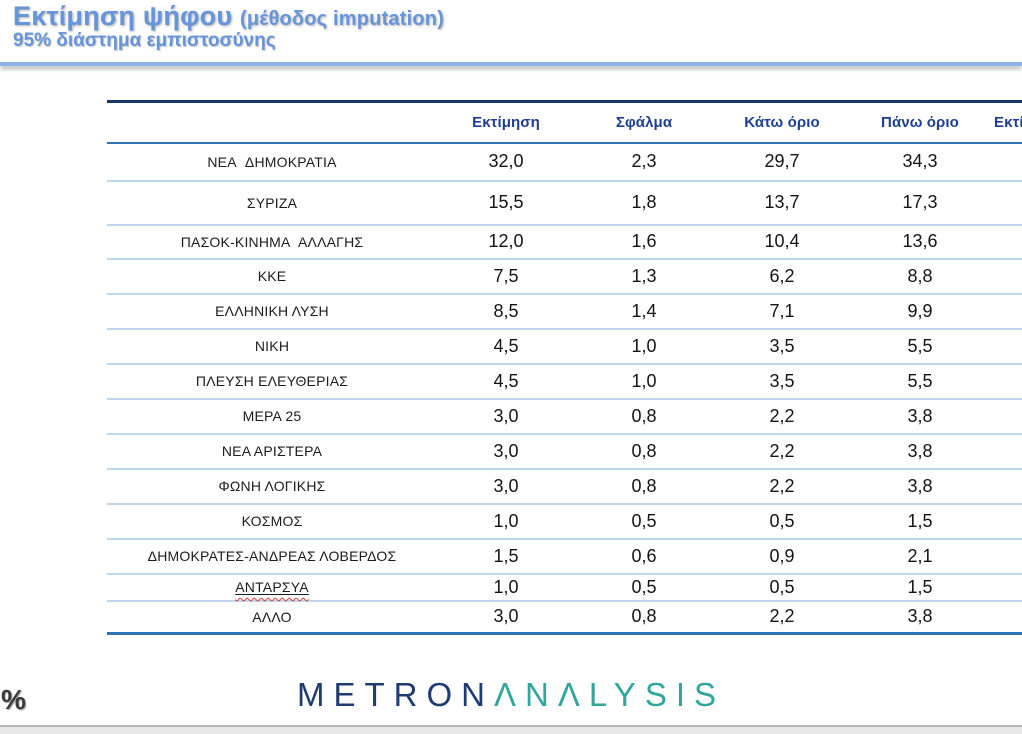  I want to click on lower-bound-cell: 6,2, so click(782, 276).